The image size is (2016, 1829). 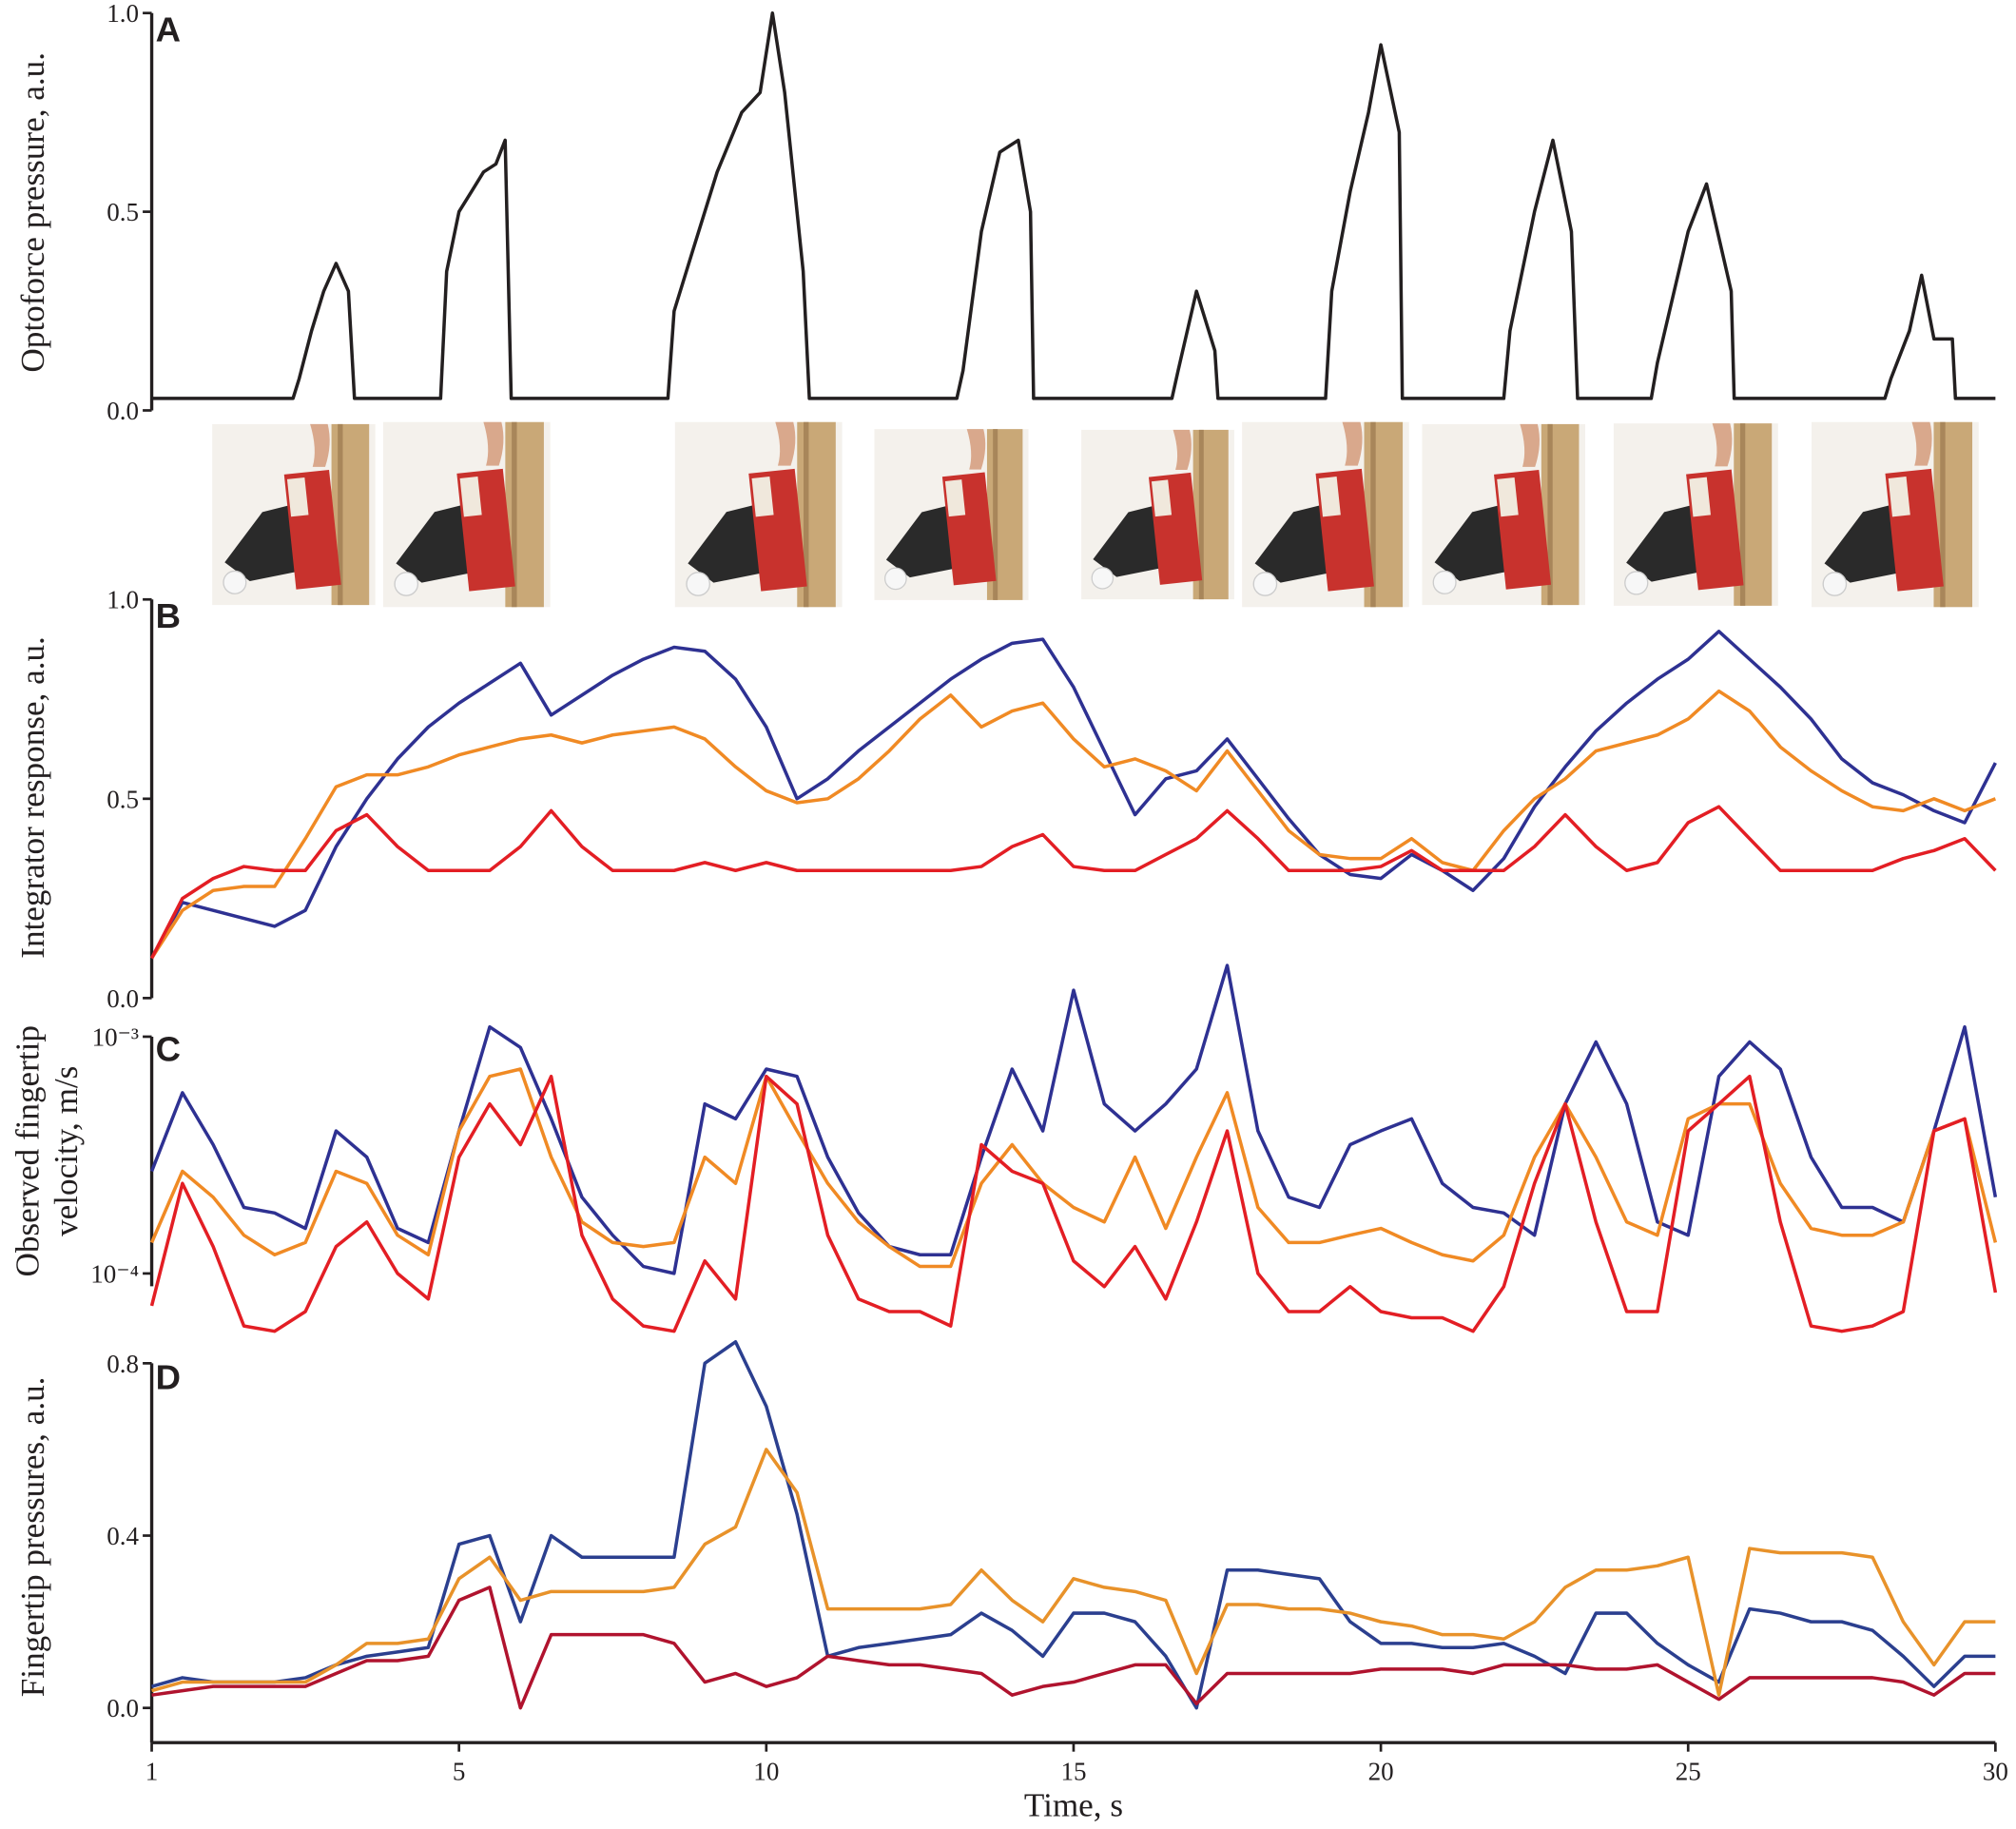 What do you see at coordinates (115, 1273) in the screenshot?
I see `y-tick-label: 10⁻⁴` at bounding box center [115, 1273].